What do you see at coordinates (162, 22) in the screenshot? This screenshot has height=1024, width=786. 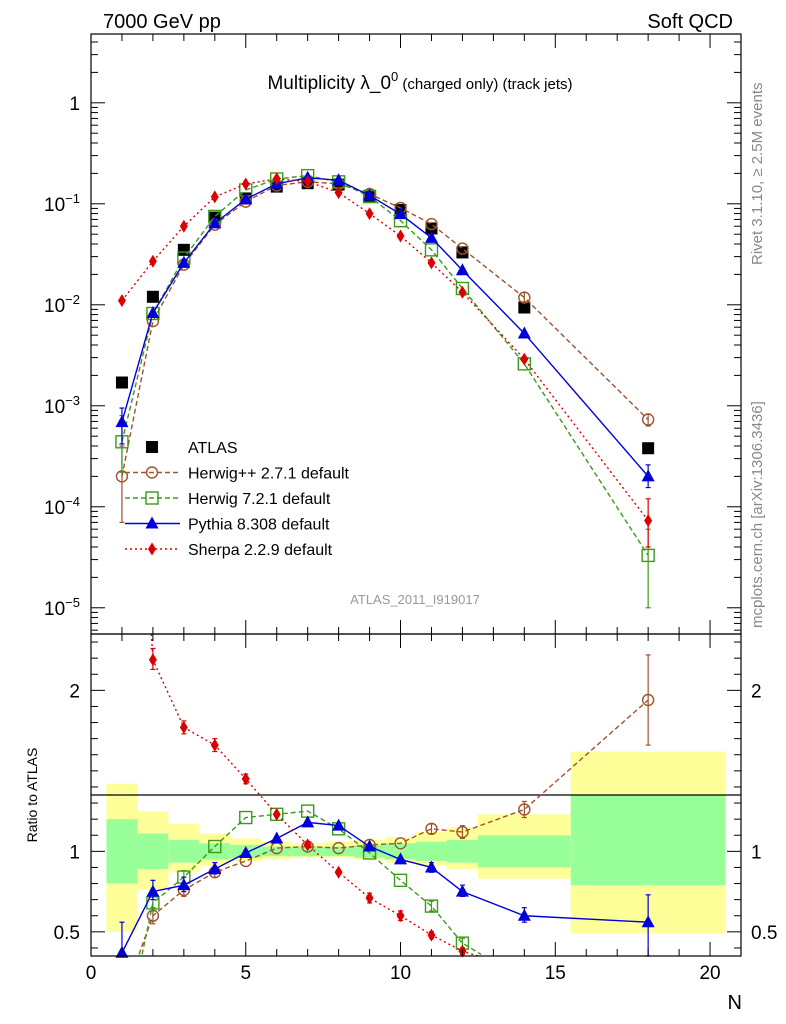 I see `header-energy: 7000 GeV pp` at bounding box center [162, 22].